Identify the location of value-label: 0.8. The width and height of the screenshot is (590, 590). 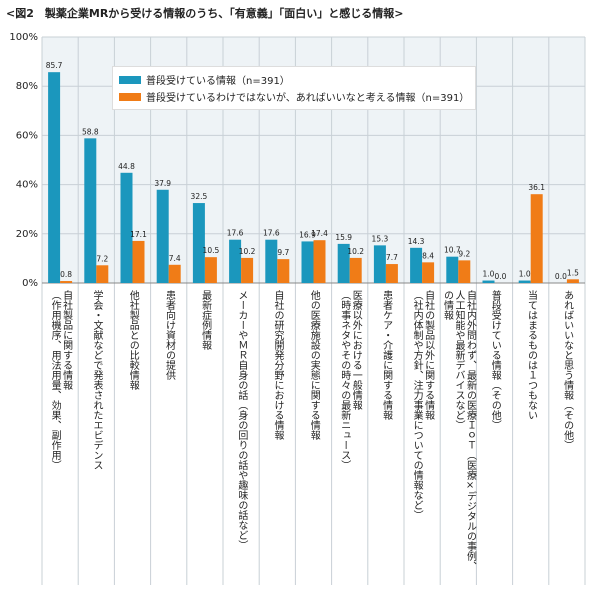
(66, 274).